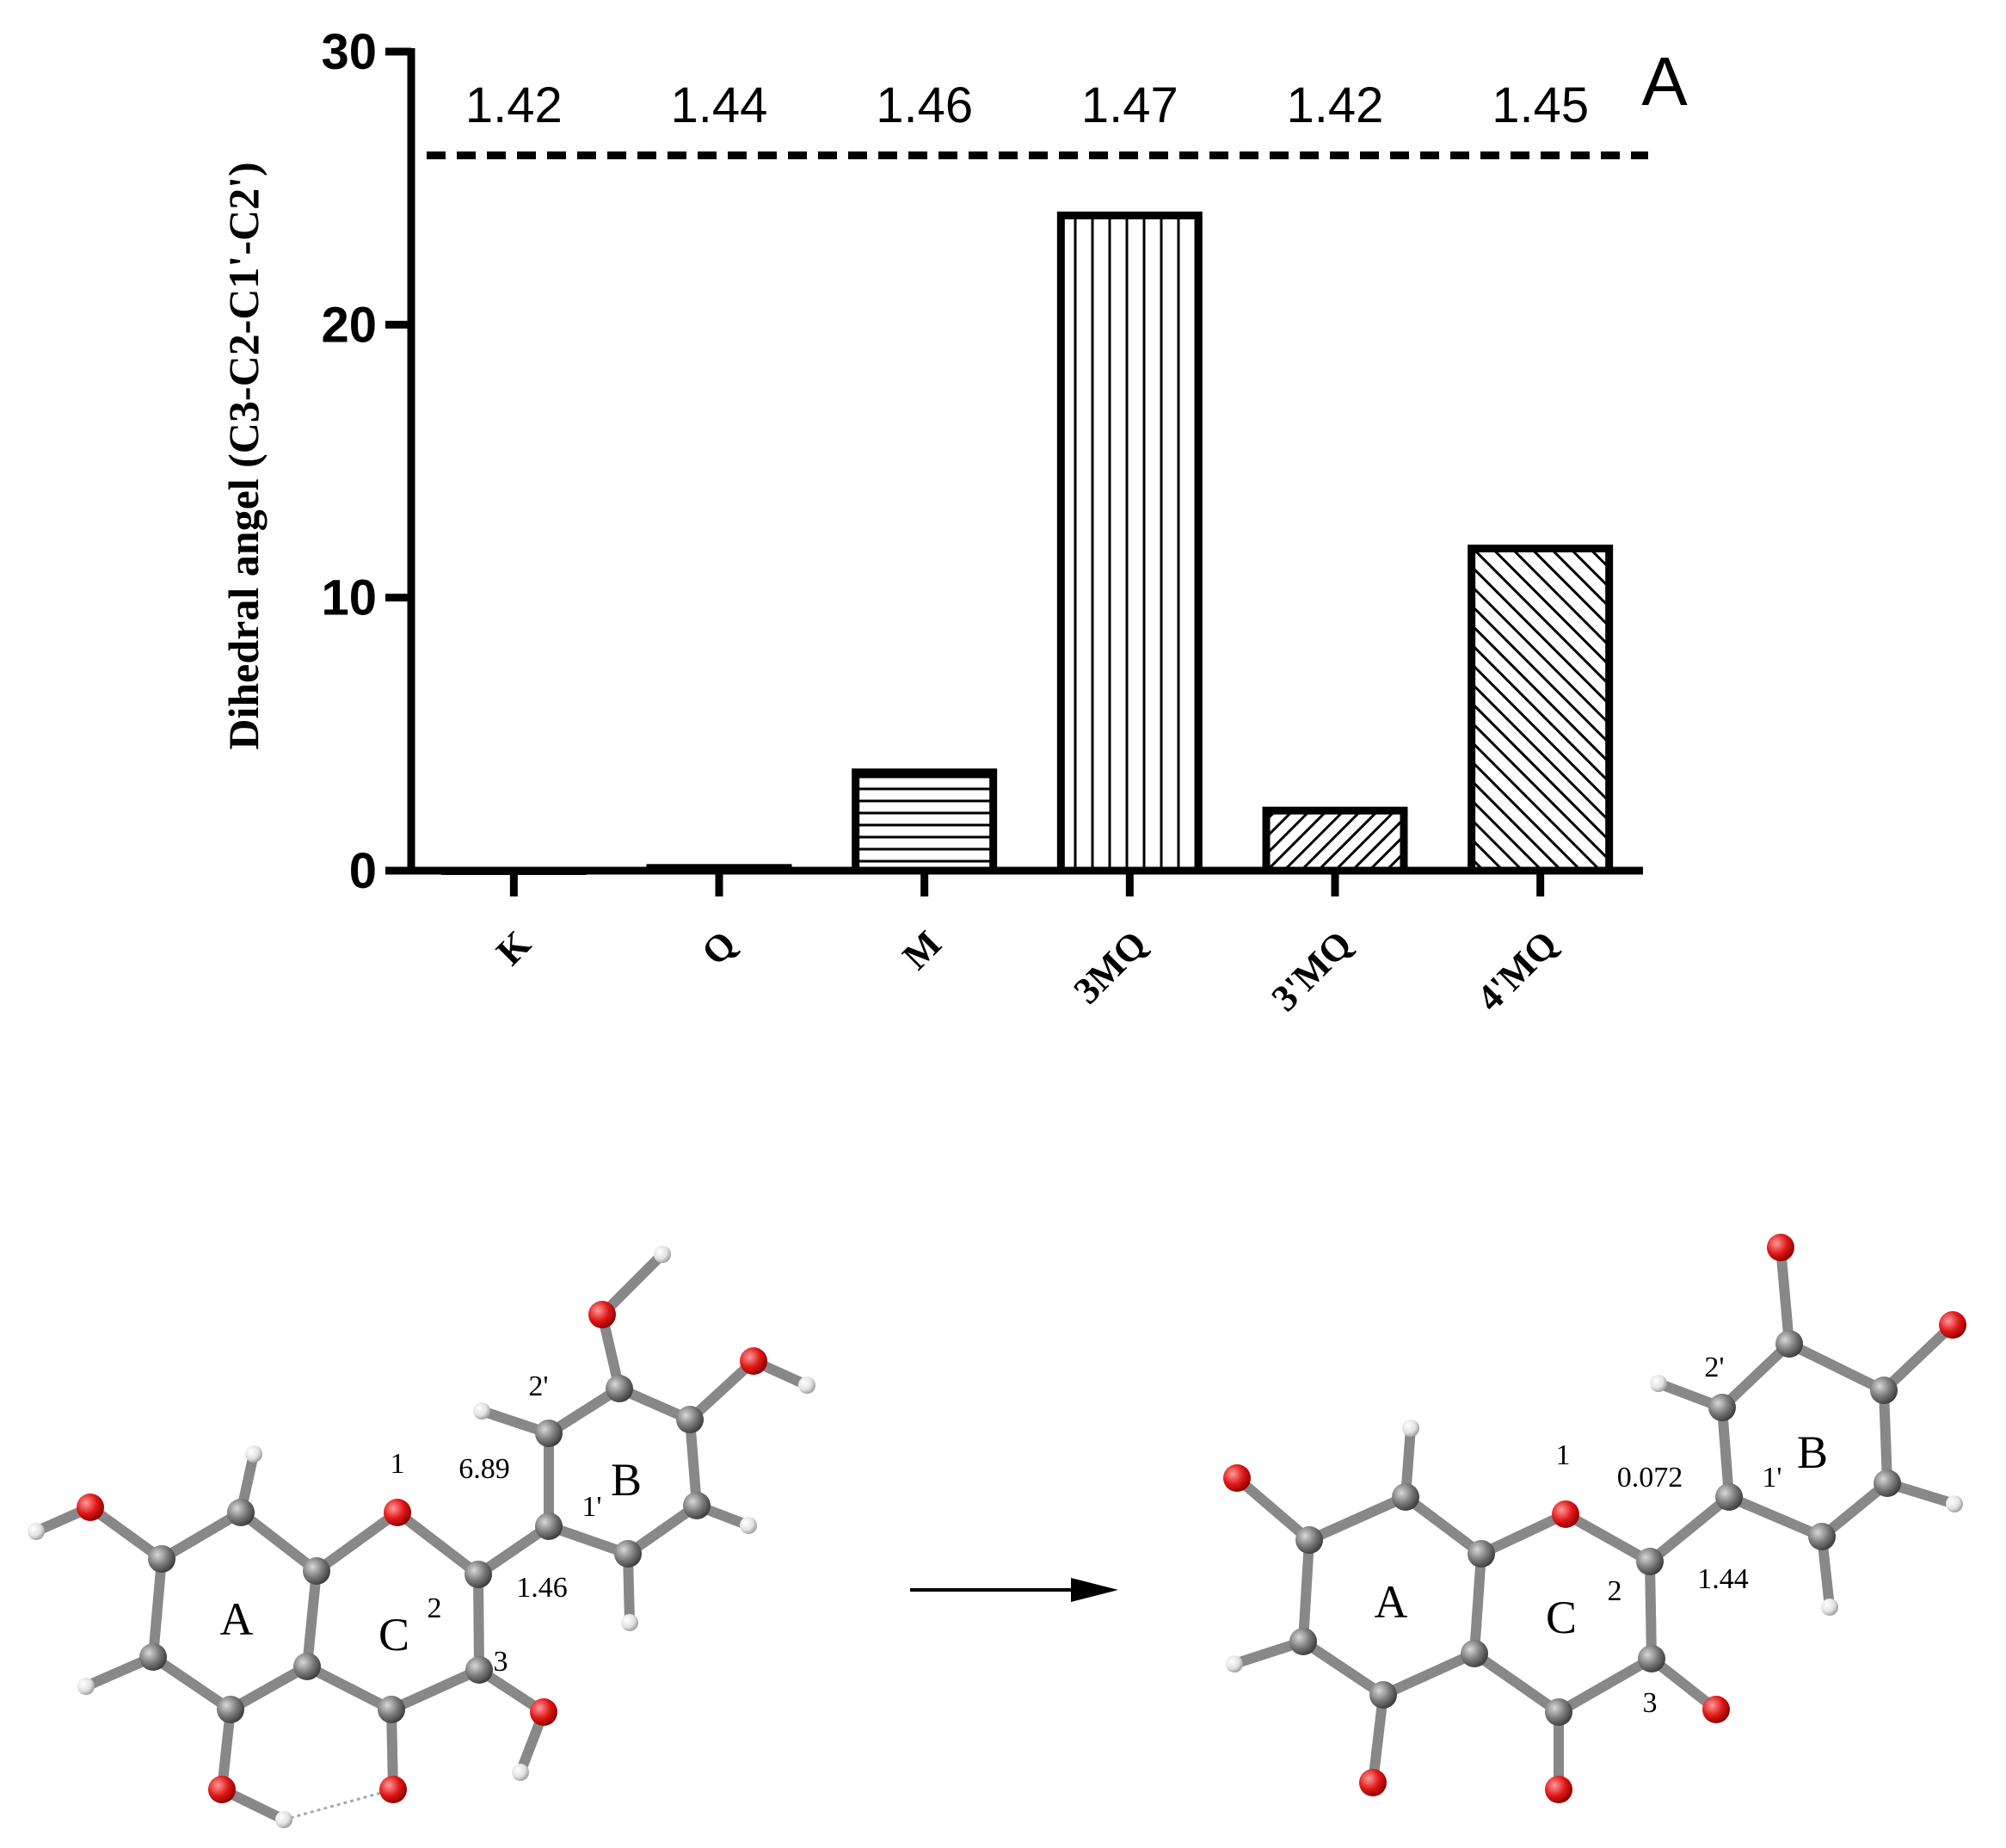  I want to click on panel-label: A, so click(1664, 81).